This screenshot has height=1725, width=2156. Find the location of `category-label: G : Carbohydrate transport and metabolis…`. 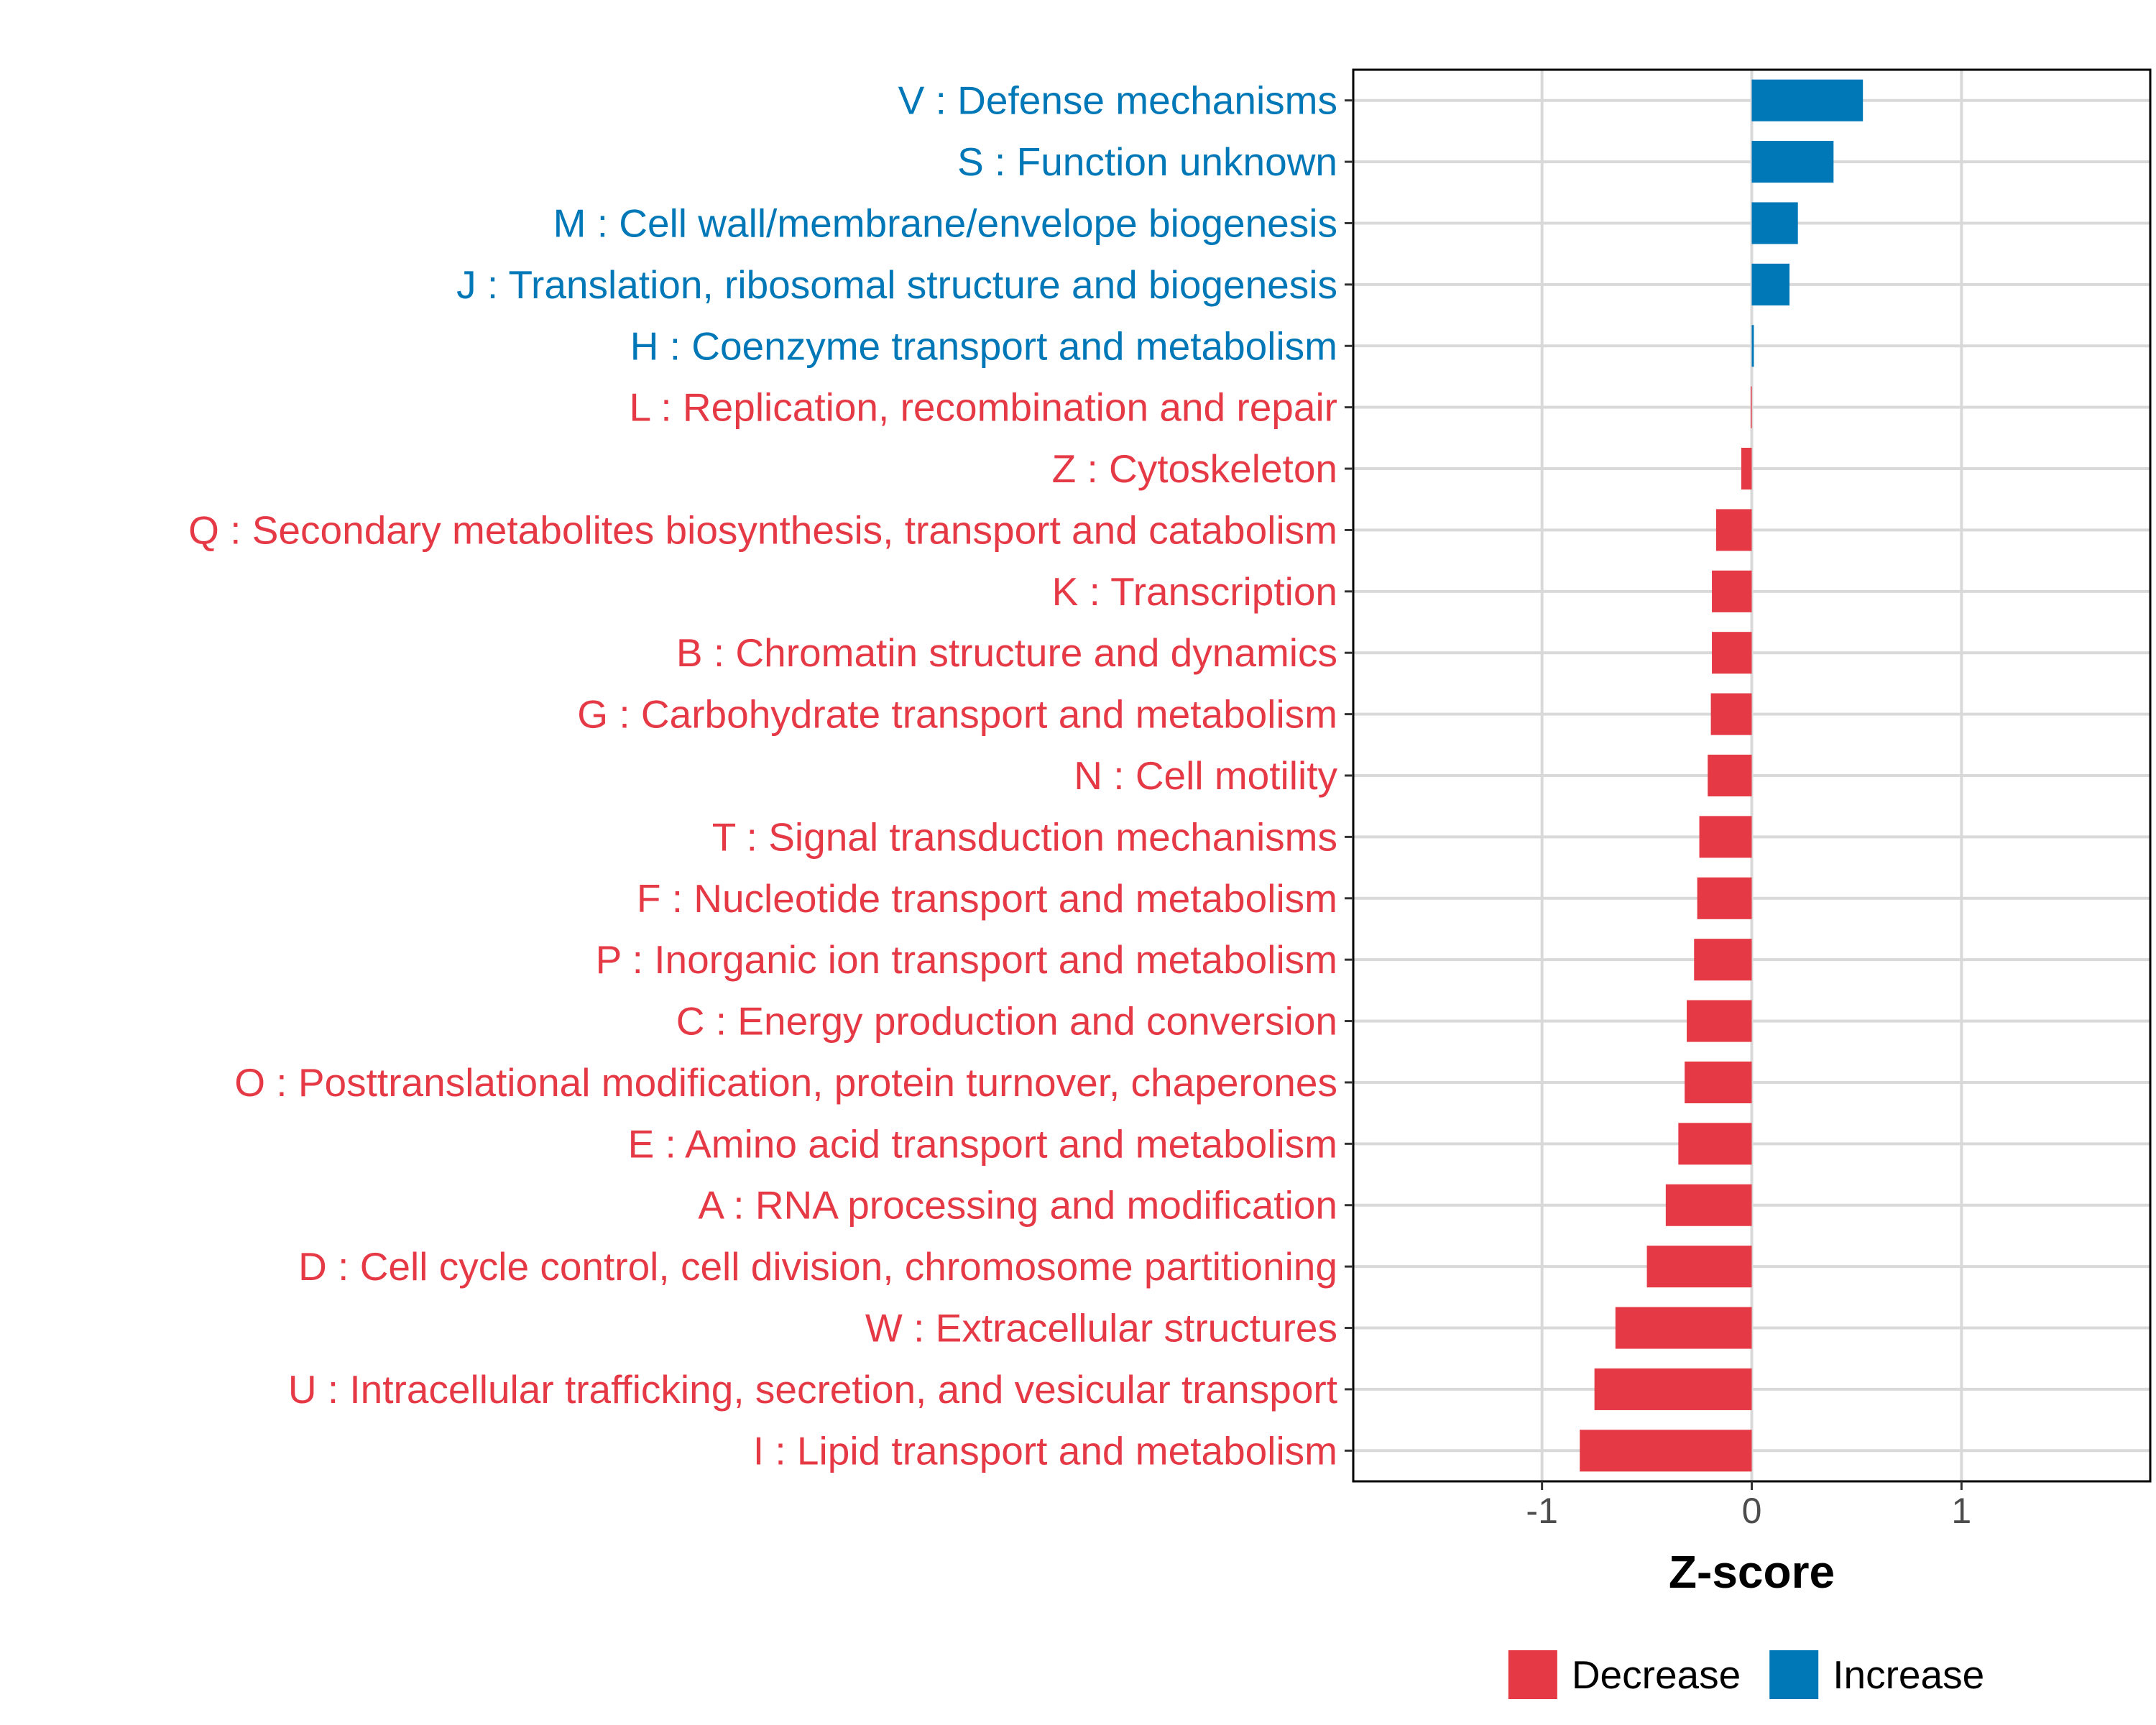

category-label: G : Carbohydrate transport and metabolis… is located at coordinates (957, 714).